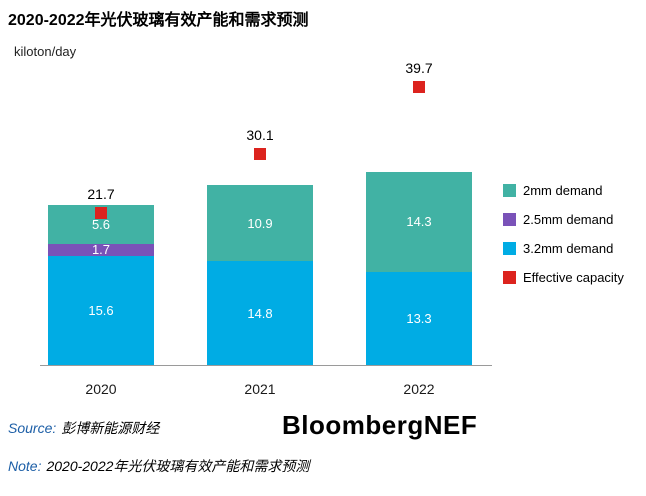  I want to click on segment-value-label: 1.7, so click(101, 250).